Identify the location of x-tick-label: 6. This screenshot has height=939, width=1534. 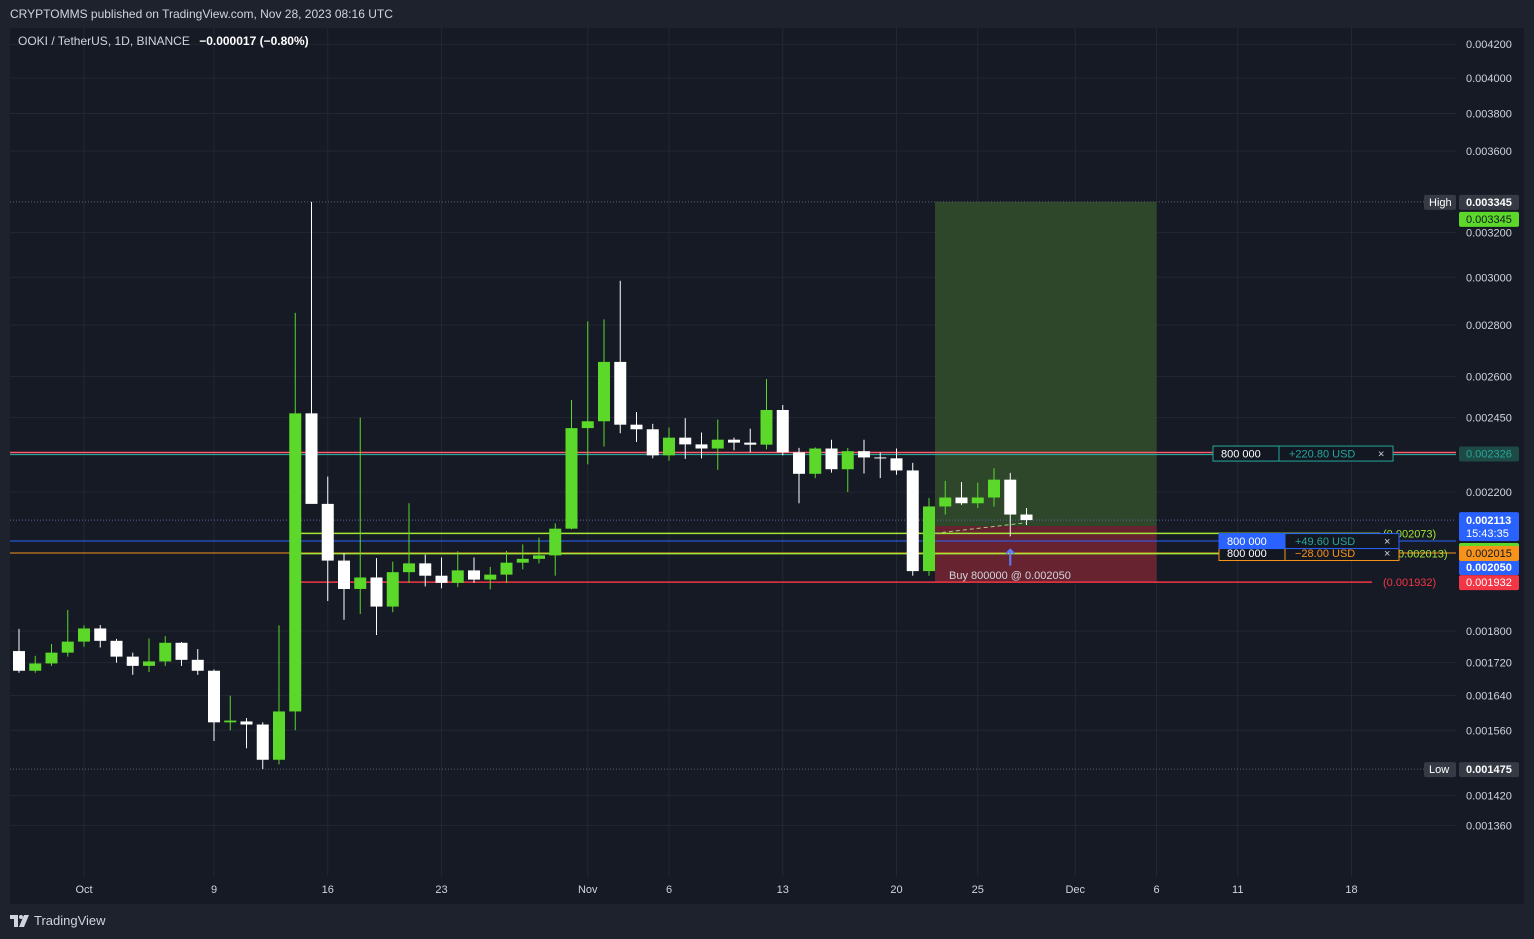
(669, 890).